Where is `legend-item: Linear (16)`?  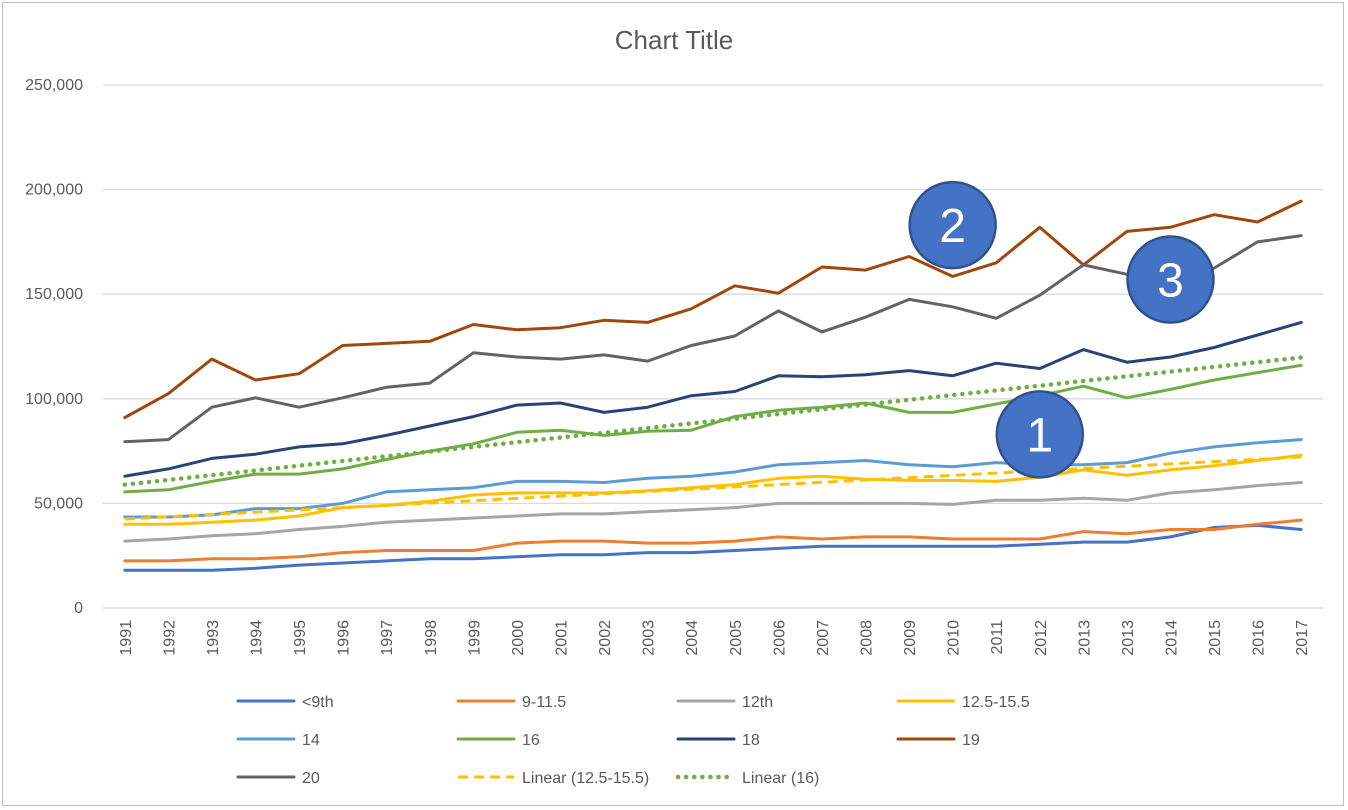
legend-item: Linear (16) is located at coordinates (747, 778).